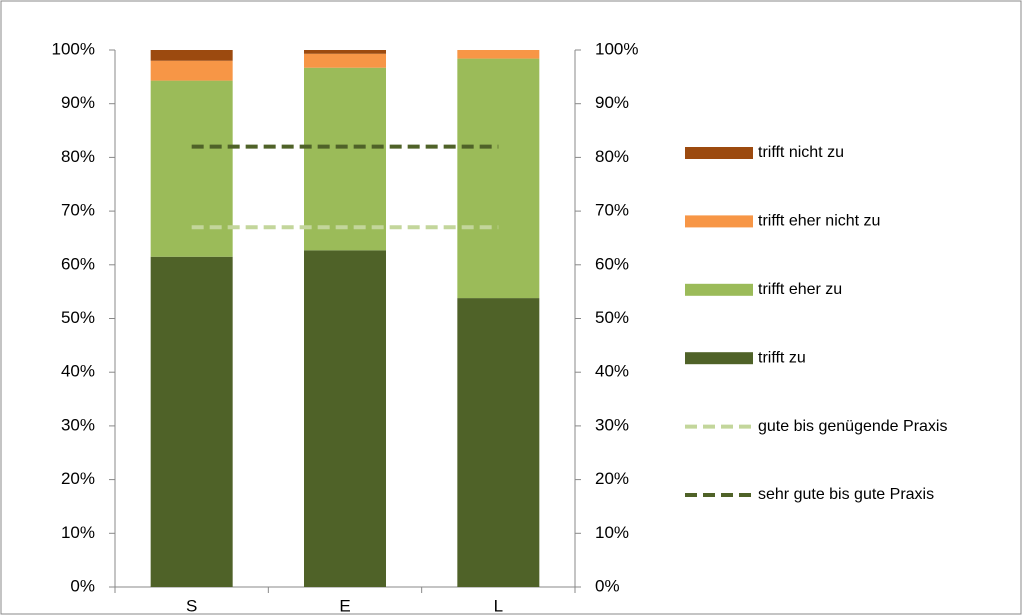 The image size is (1022, 615). I want to click on y-tick-label: 80%, so click(78, 156).